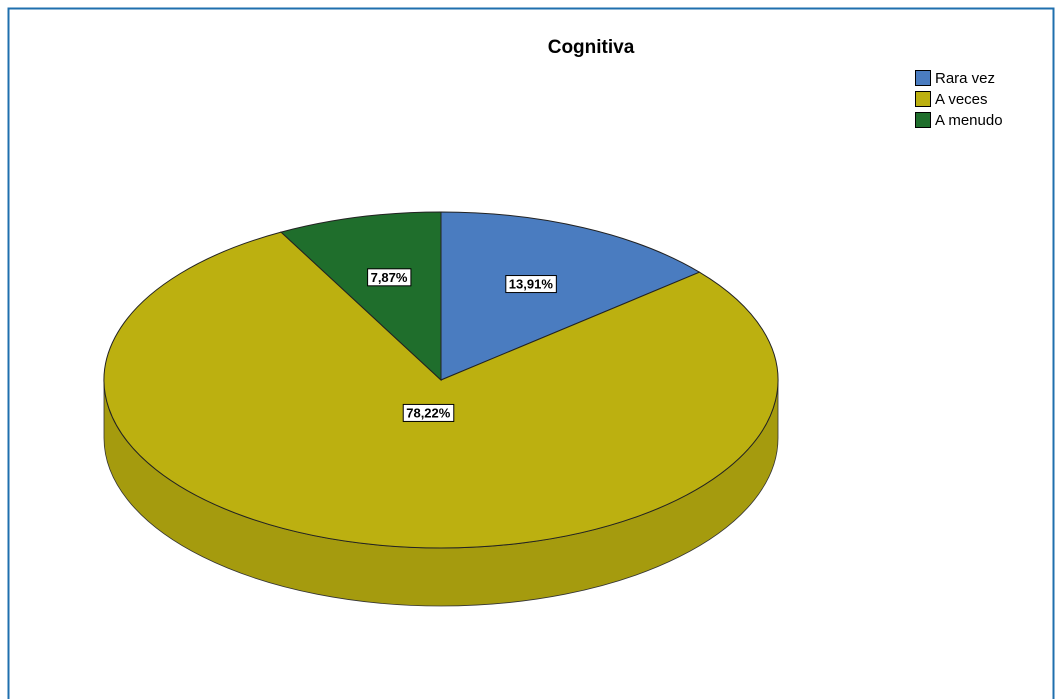 The width and height of the screenshot is (1062, 699). I want to click on legend-label: A veces, so click(961, 99).